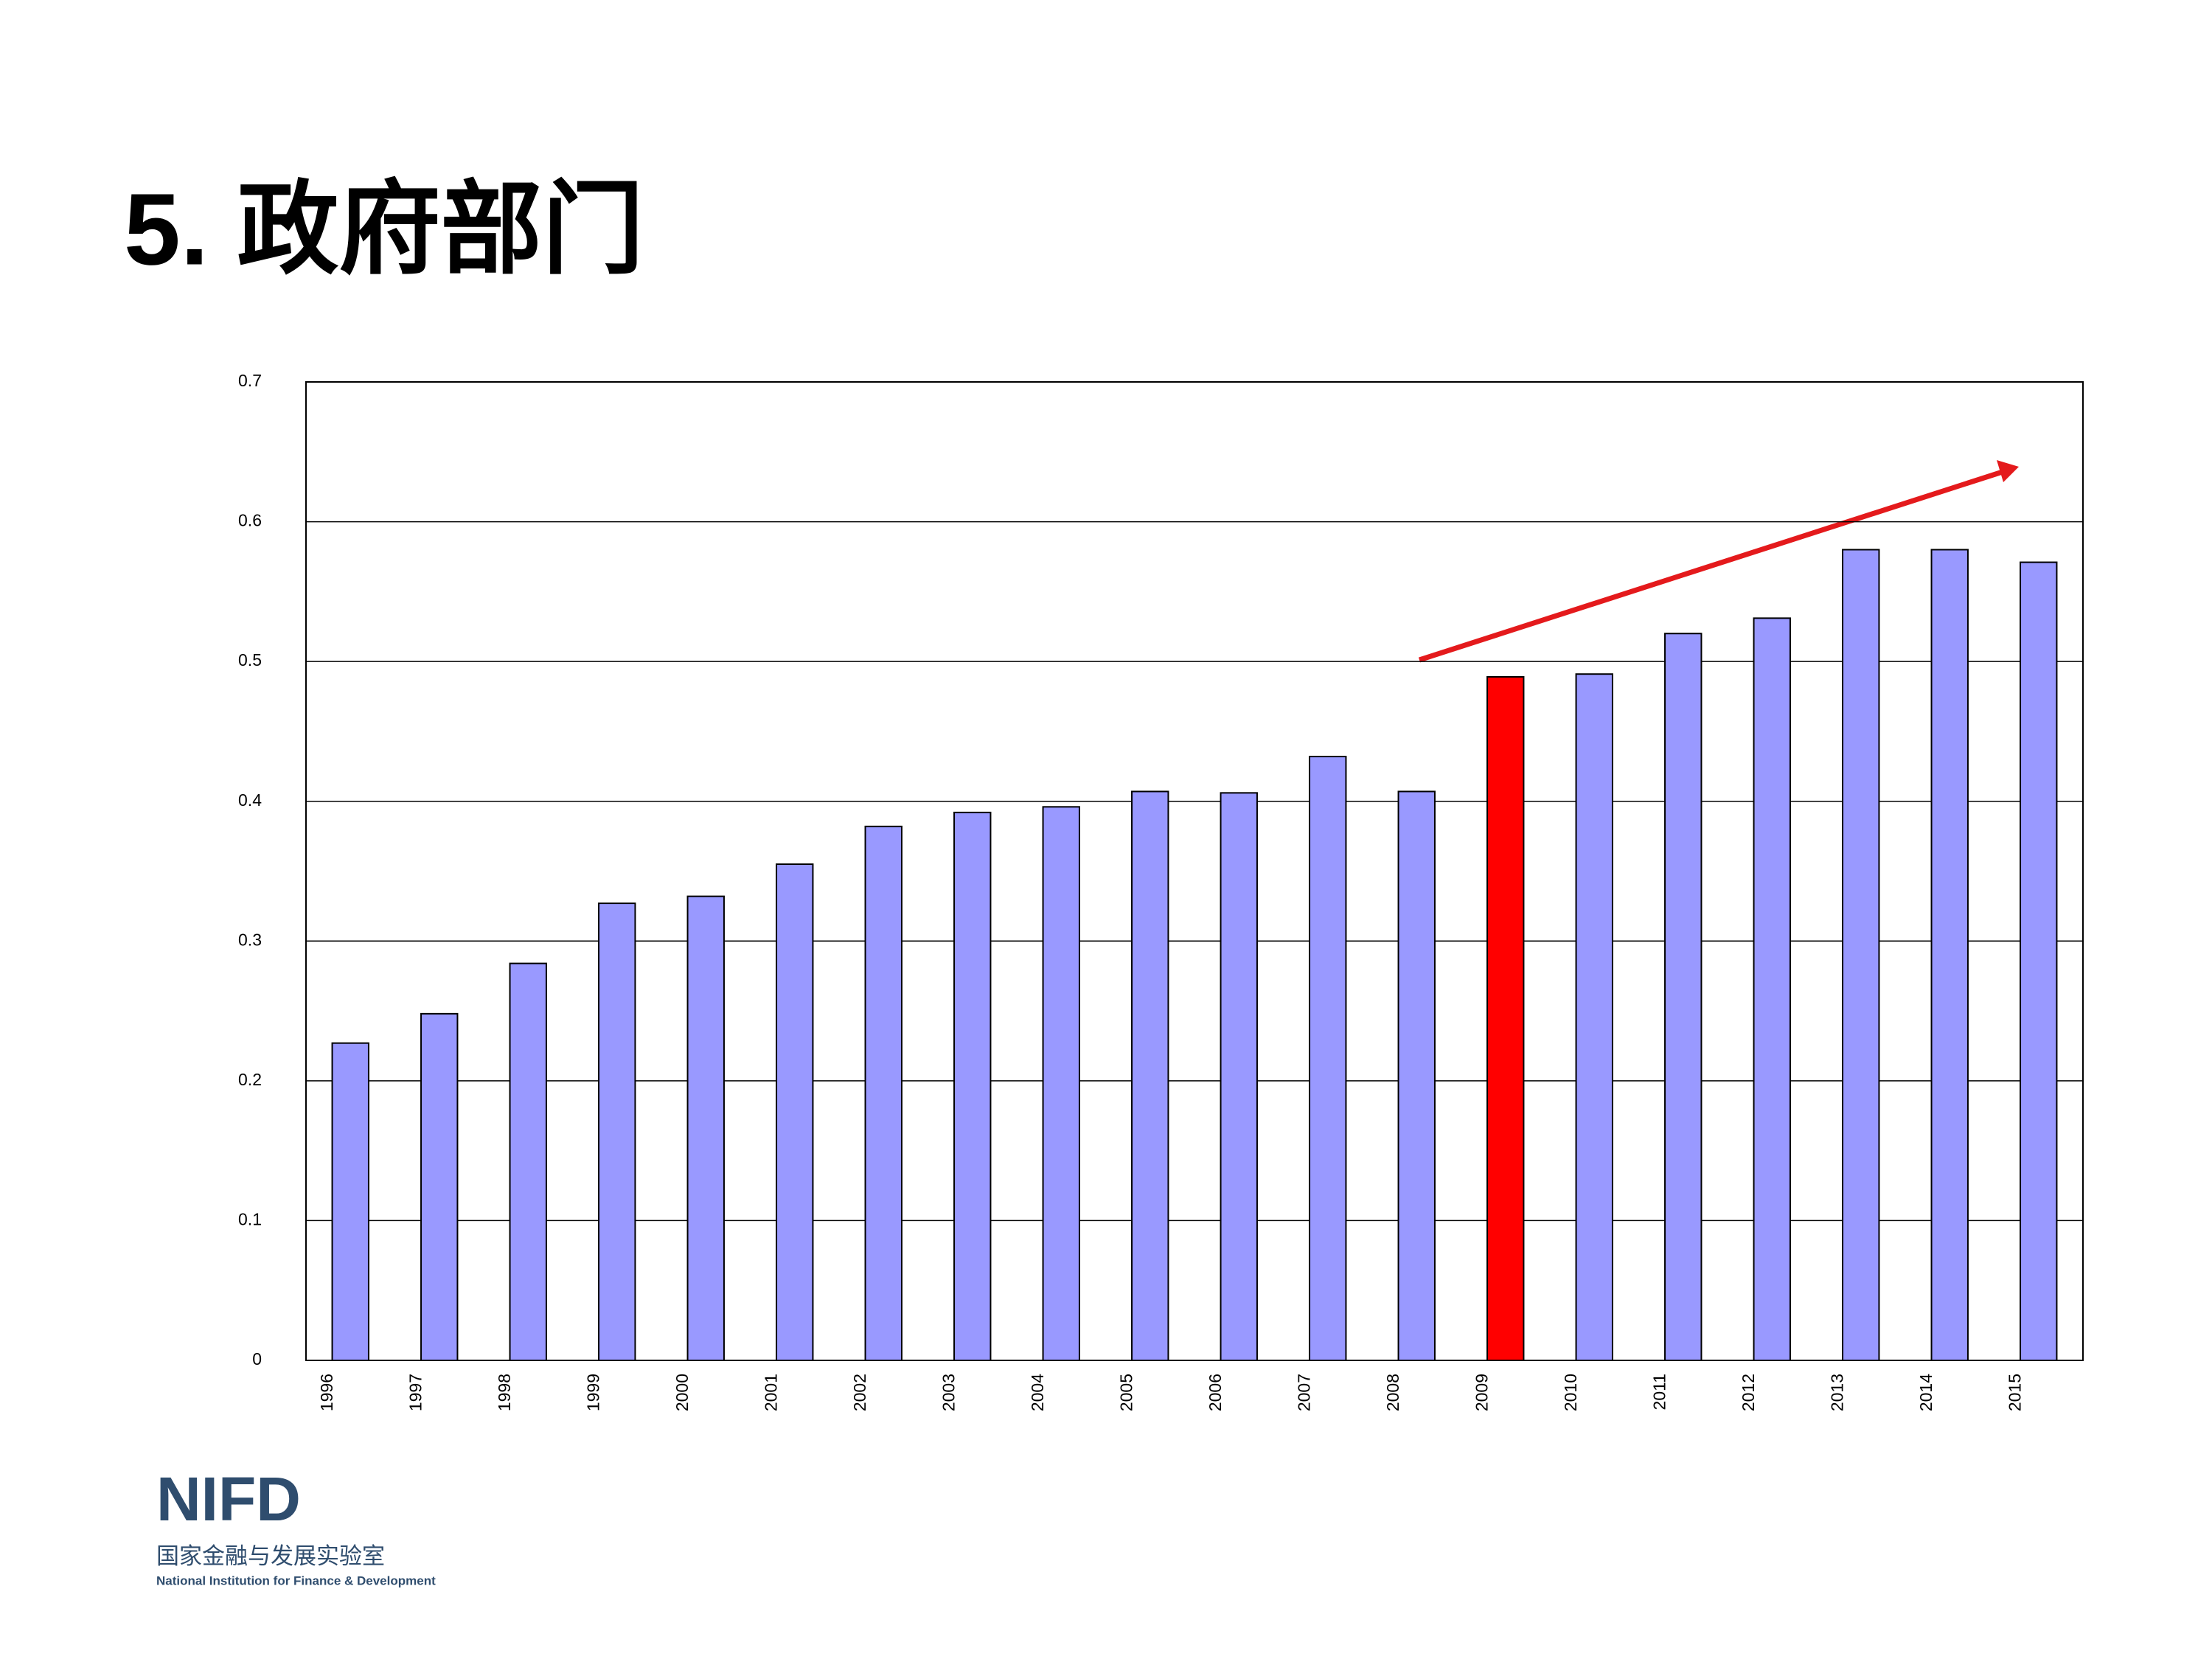 The image size is (2212, 1659). Describe the element at coordinates (250, 800) in the screenshot. I see `y-tick-label: 0.4` at that location.